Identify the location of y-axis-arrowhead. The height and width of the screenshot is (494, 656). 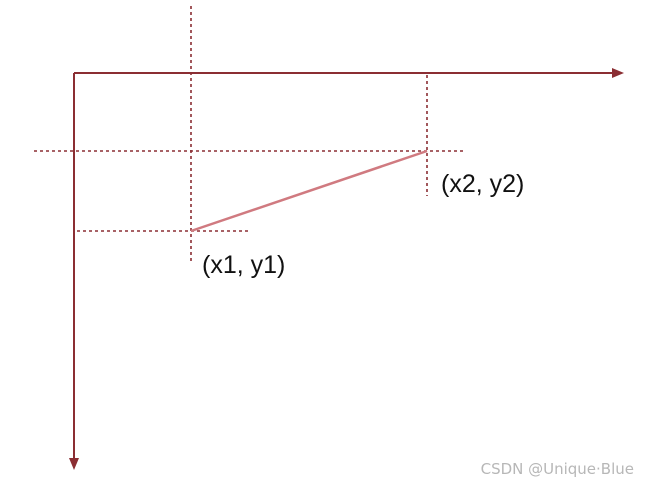
(74, 464).